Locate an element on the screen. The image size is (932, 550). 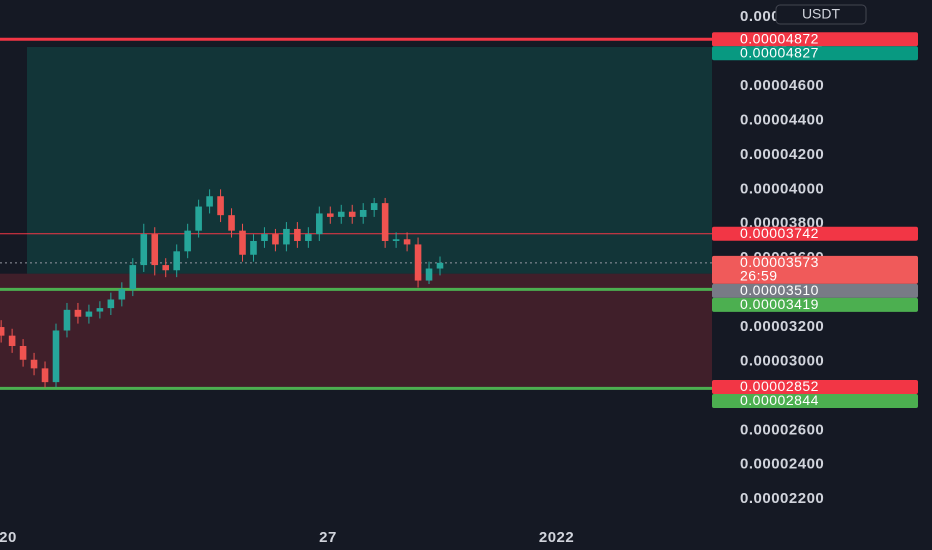
y-tick-label: 0.00003200 is located at coordinates (782, 326).